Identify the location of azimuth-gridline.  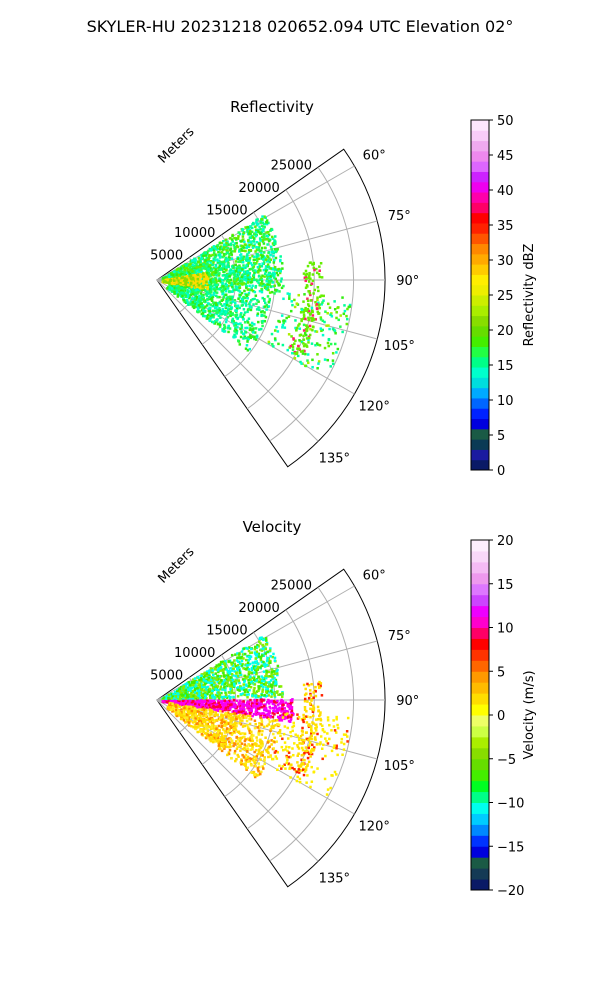
(237, 360).